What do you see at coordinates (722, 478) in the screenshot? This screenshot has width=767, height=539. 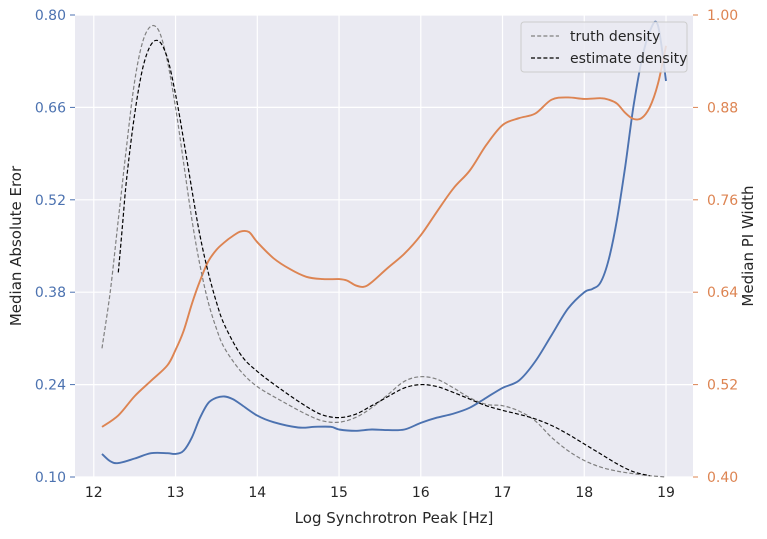 I see `right-y-tick-label: 0.40` at bounding box center [722, 478].